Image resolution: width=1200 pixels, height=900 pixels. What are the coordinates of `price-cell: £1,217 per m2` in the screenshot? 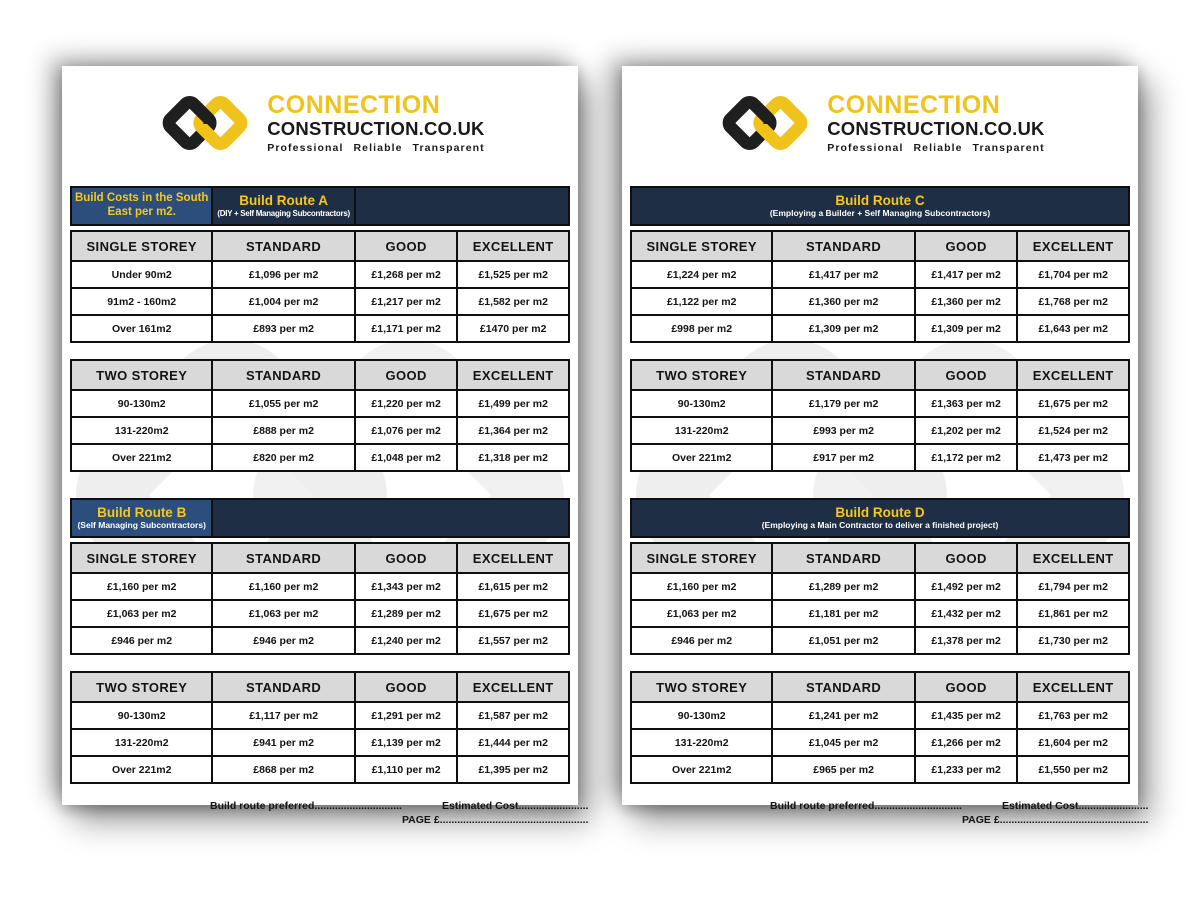 It's located at (406, 301).